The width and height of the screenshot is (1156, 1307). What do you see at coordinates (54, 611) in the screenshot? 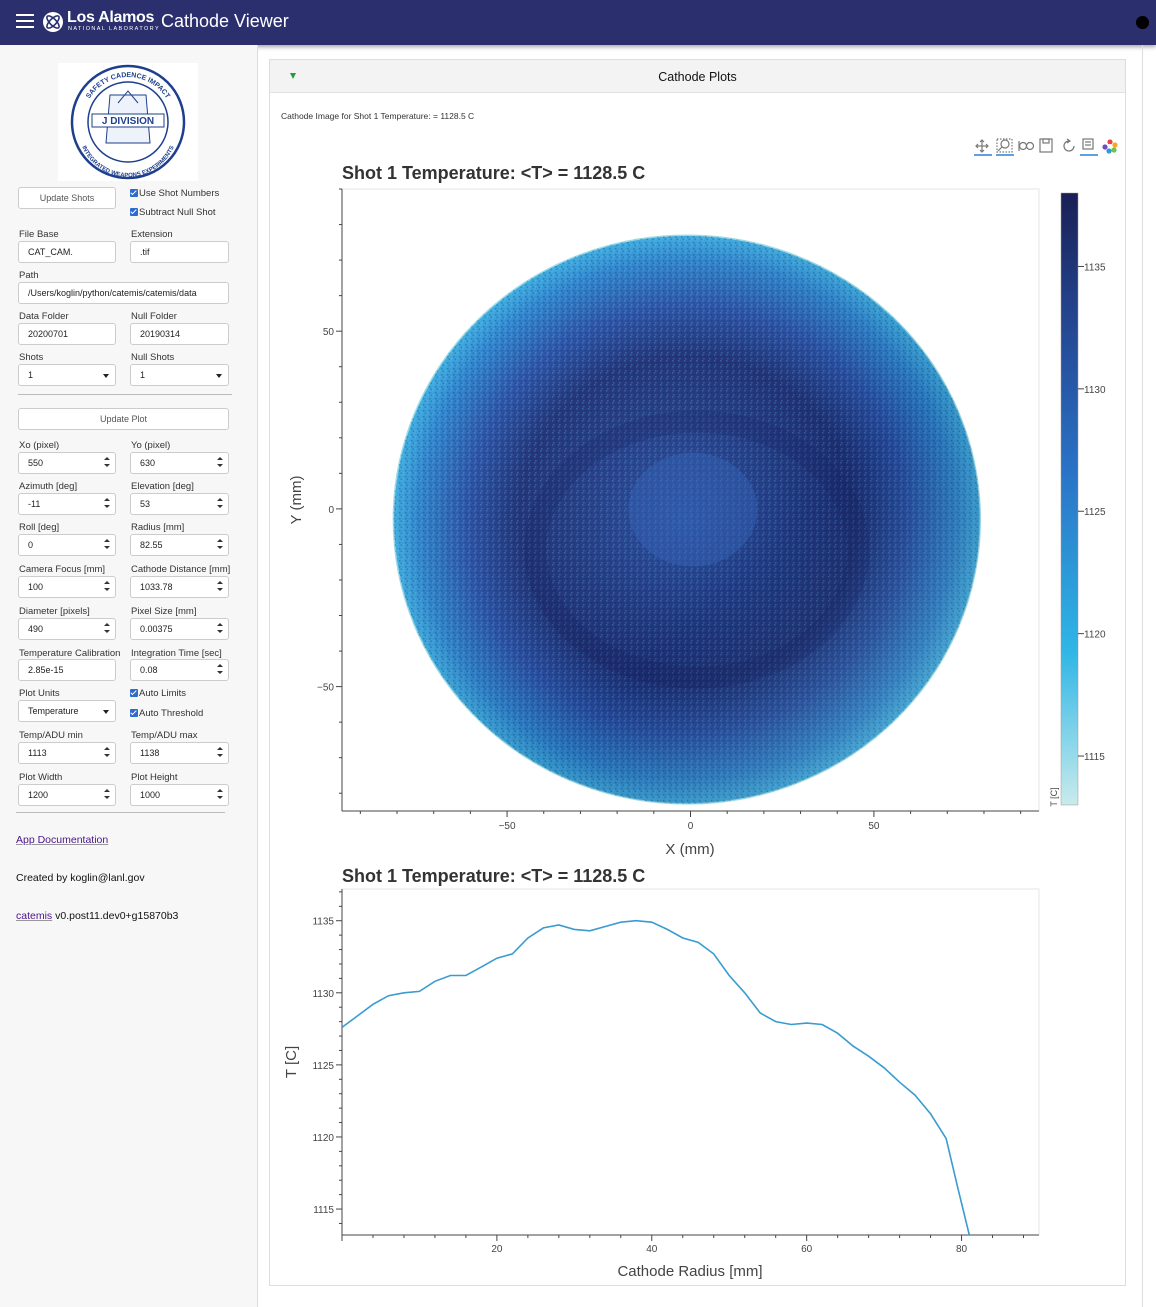
I see `diameter-label: Diameter [pixels]` at bounding box center [54, 611].